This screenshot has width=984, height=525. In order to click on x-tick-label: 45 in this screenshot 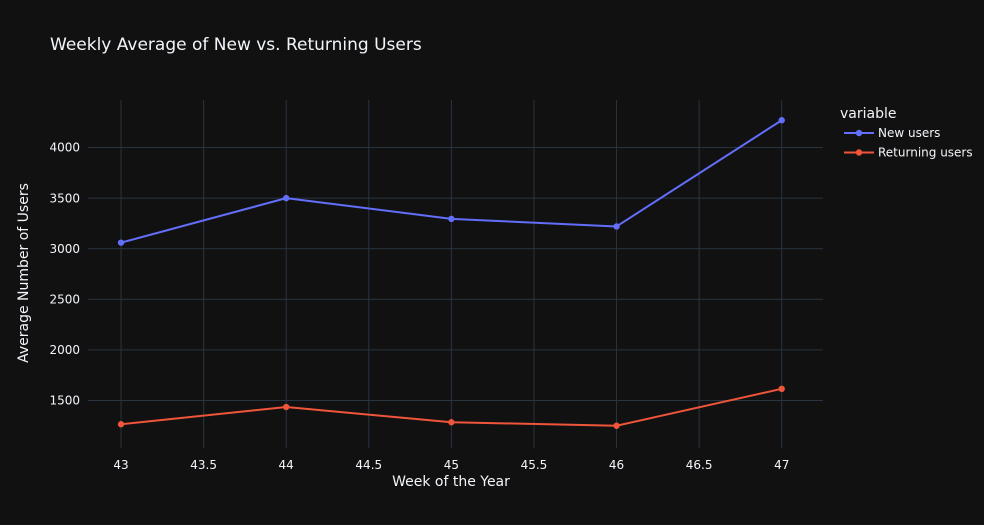, I will do `click(451, 465)`.